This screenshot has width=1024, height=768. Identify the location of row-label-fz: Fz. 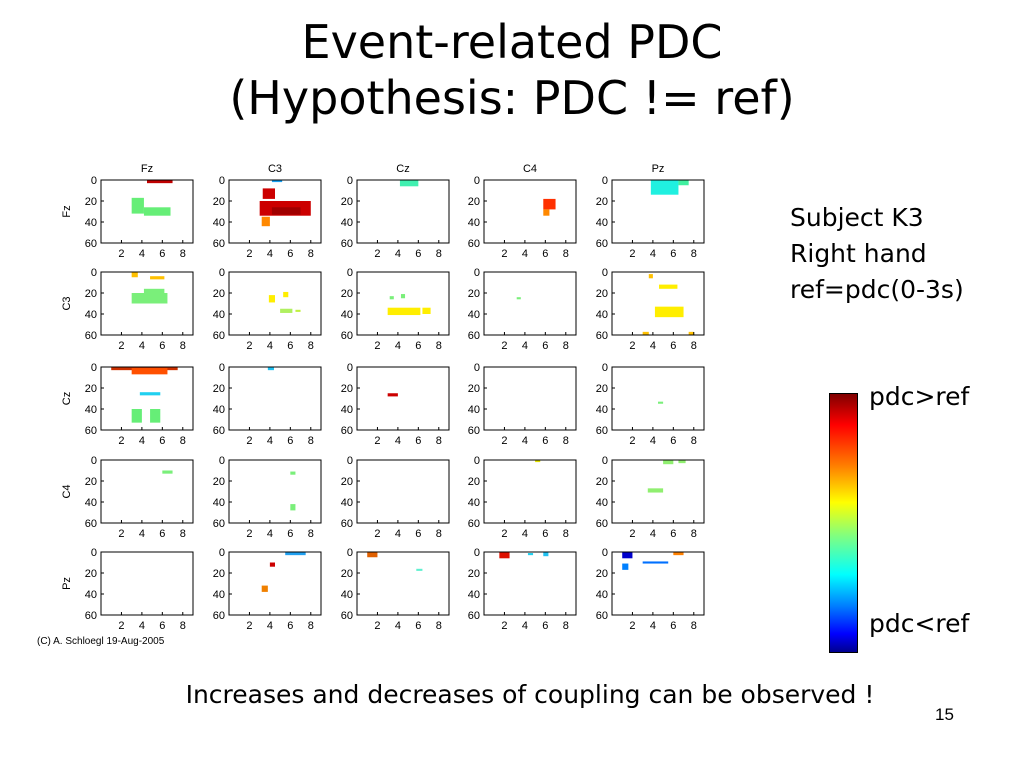
(67, 211).